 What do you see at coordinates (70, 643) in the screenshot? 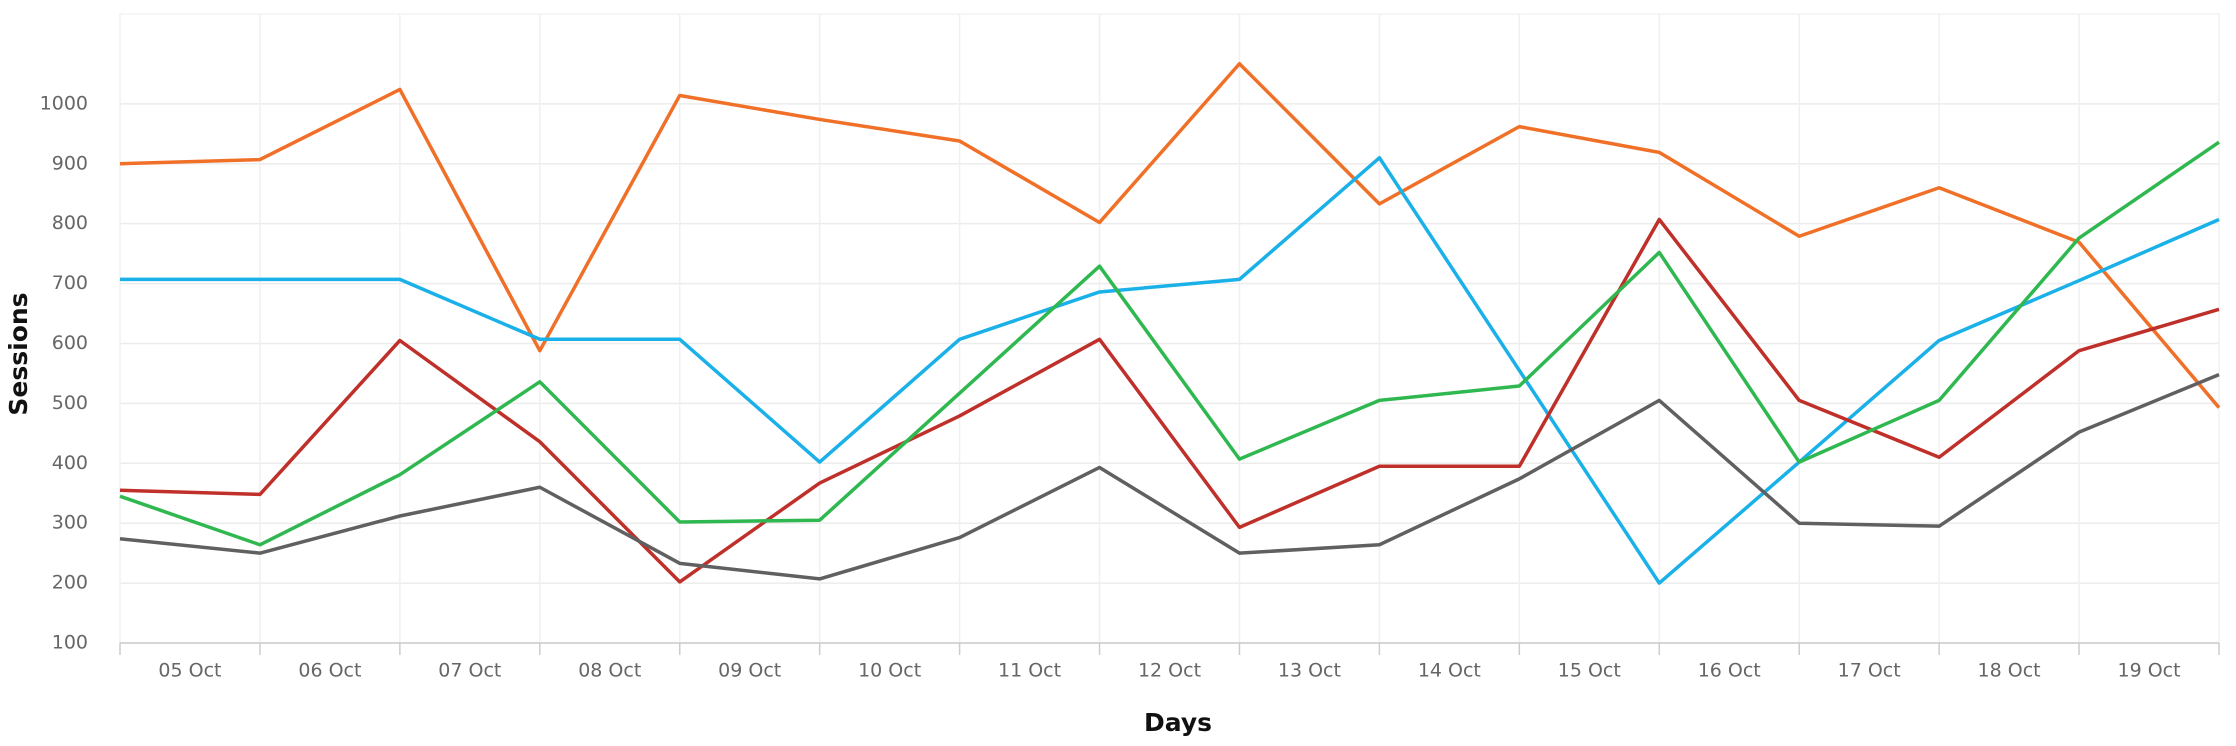
I see `y-tick-label: 100` at bounding box center [70, 643].